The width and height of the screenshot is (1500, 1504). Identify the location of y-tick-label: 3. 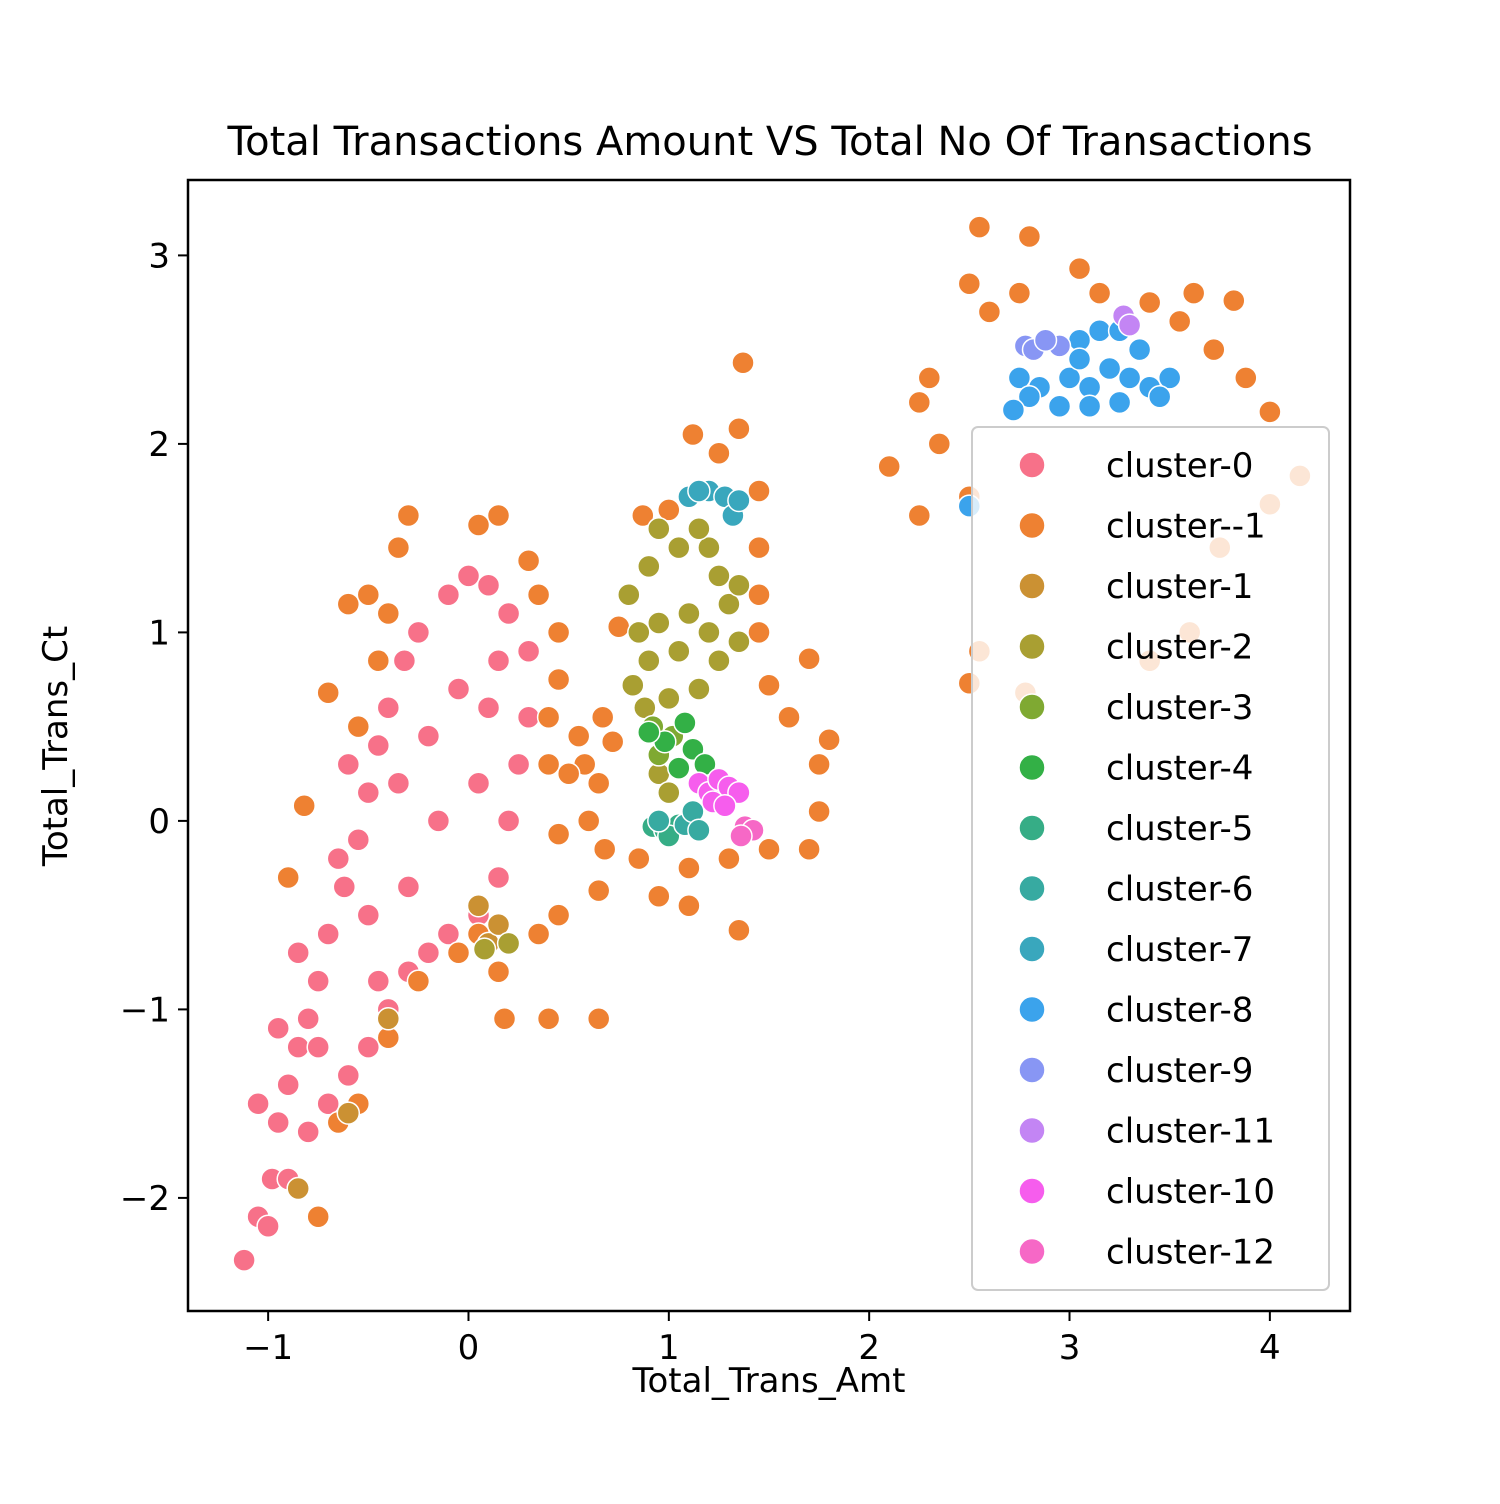
(159, 256).